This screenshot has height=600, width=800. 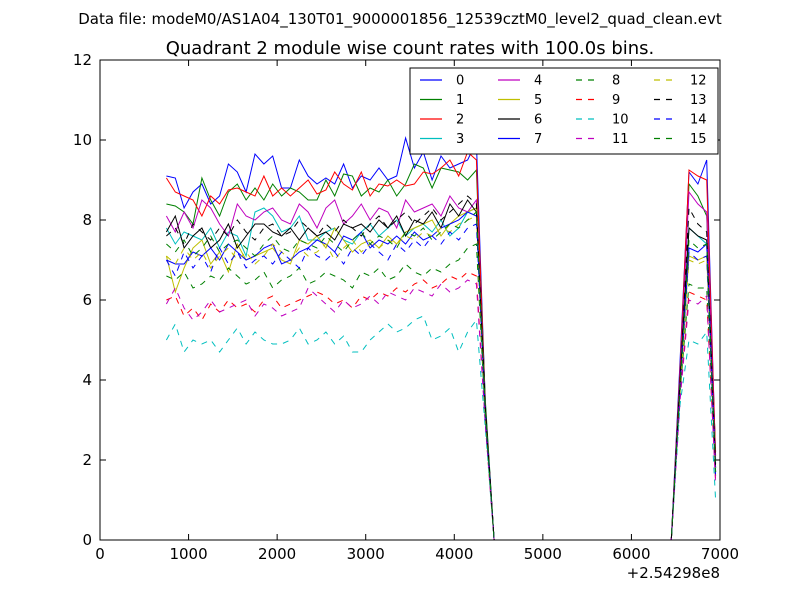 I want to click on legend-label-3: 3, so click(x=460, y=139).